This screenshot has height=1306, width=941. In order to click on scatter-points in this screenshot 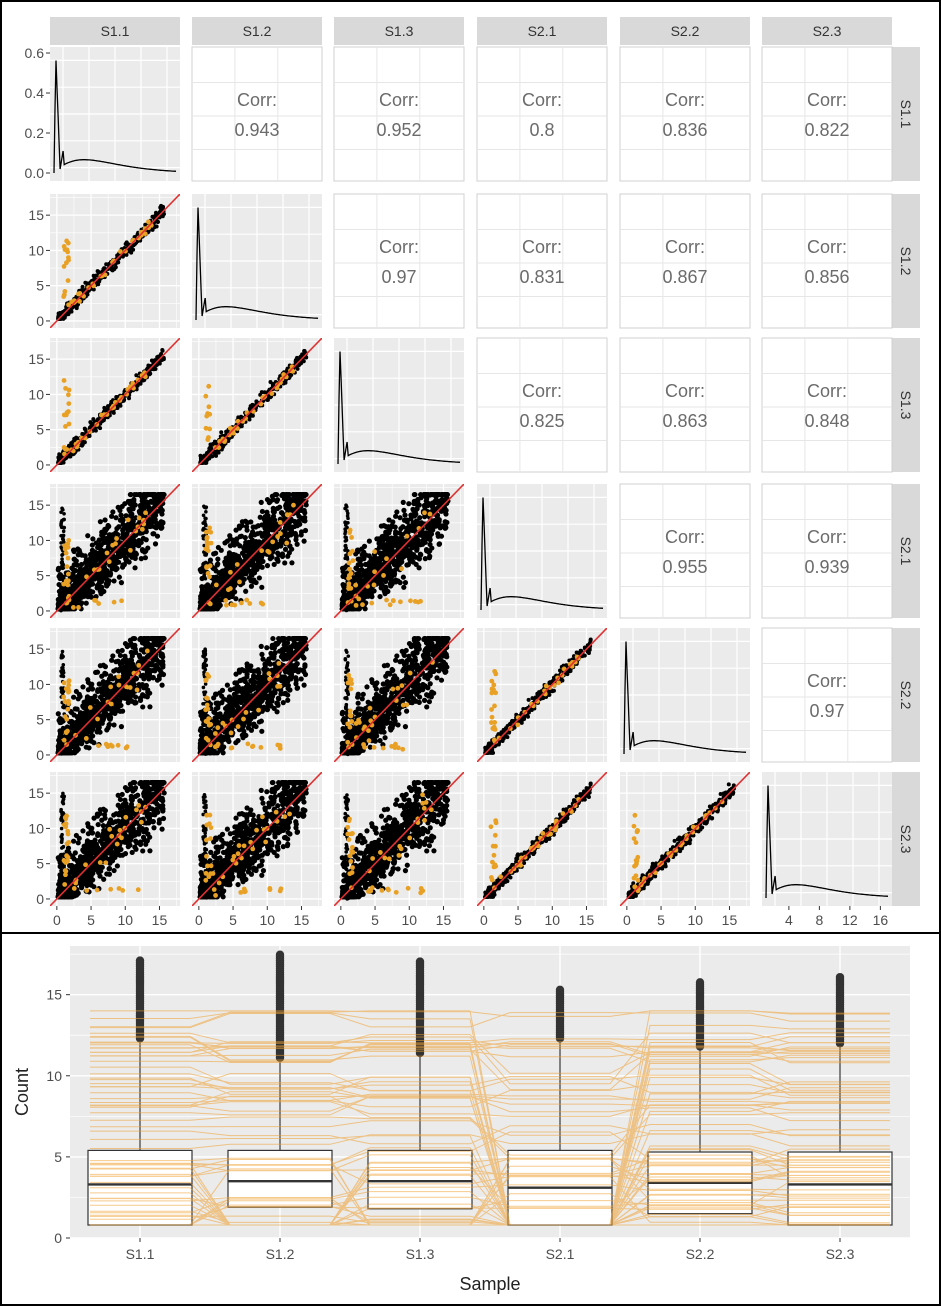, I will do `click(257, 551)`.